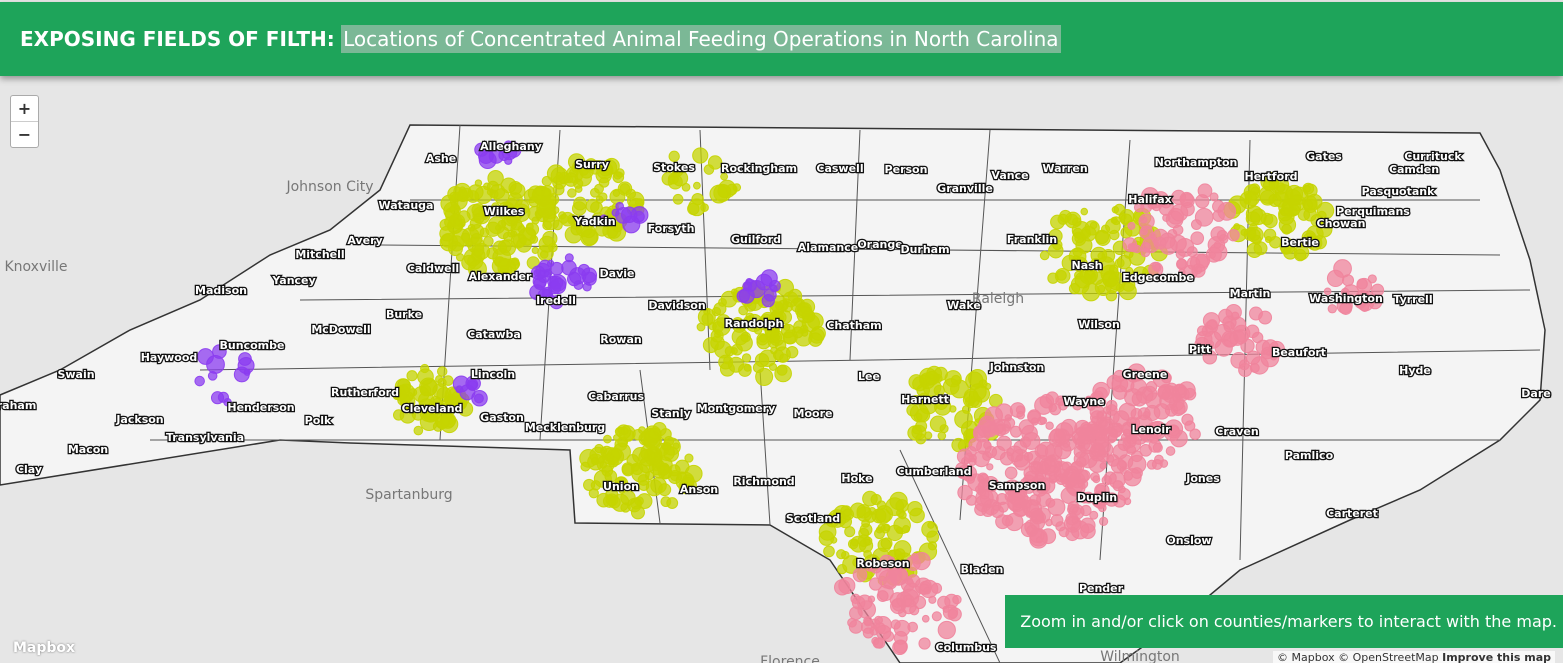 This screenshot has width=1563, height=663. I want to click on county-label: Chowan, so click(1340, 224).